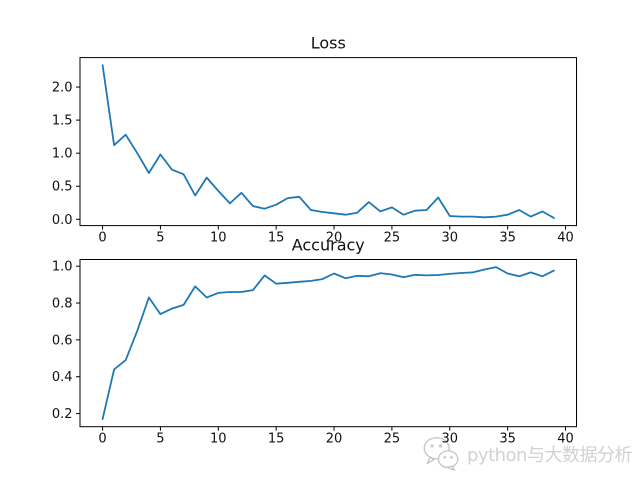 The image size is (640, 480). Describe the element at coordinates (62, 377) in the screenshot. I see `y-tick-label: 0.4` at that location.